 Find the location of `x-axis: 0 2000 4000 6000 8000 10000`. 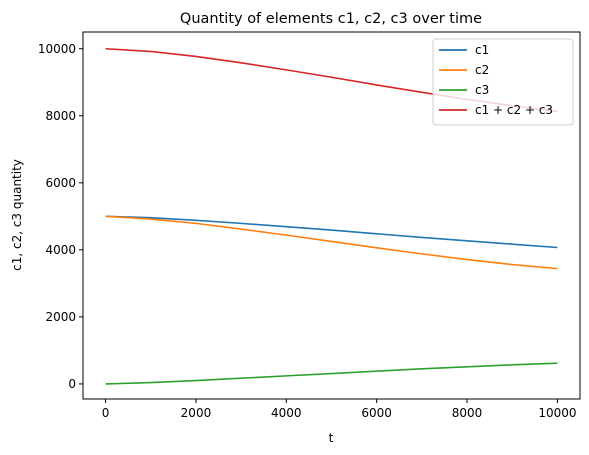

x-axis: 0 2000 4000 6000 8000 10000 is located at coordinates (339, 409).